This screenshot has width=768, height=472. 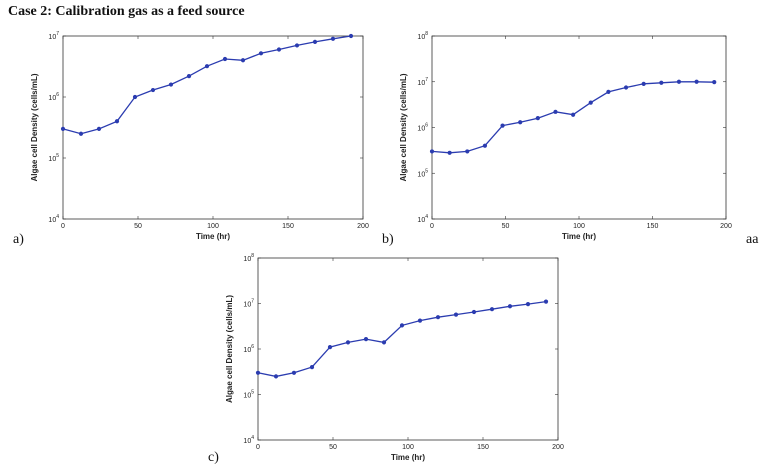 I want to click on page-heading: Case 2: Calibration gas as a feed source, so click(x=126, y=11).